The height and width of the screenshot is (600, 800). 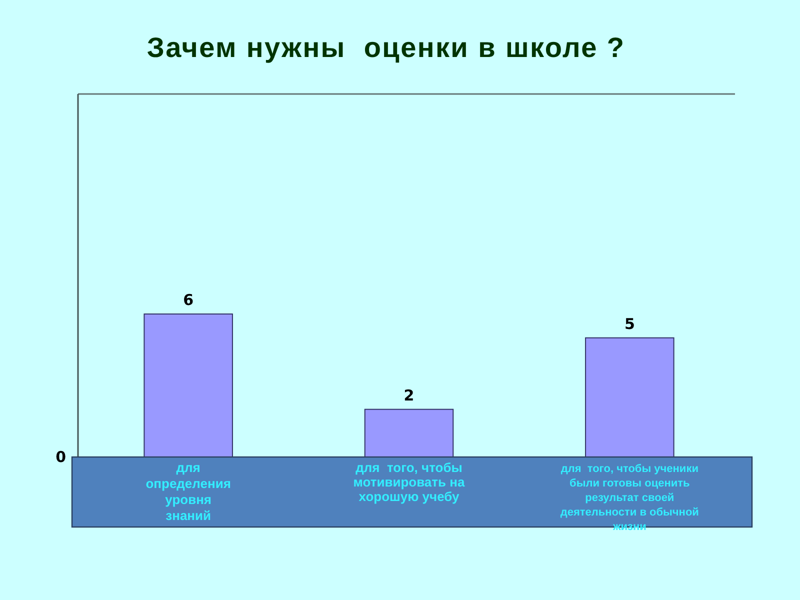 I want to click on data-label: 5, so click(x=629, y=323).